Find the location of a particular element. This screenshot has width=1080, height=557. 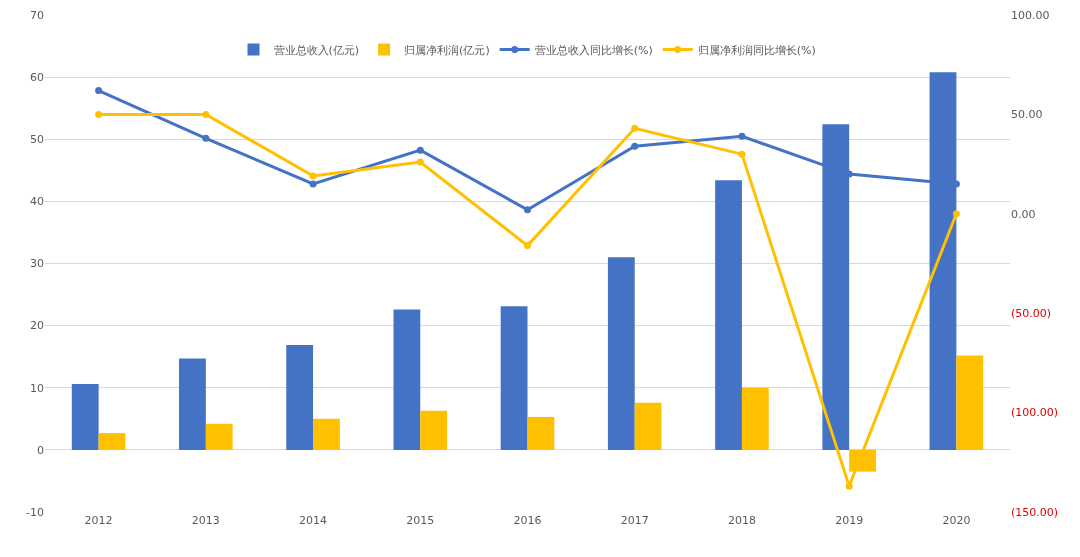

legend-label: 营业总收入同比增长(%) is located at coordinates (593, 50).